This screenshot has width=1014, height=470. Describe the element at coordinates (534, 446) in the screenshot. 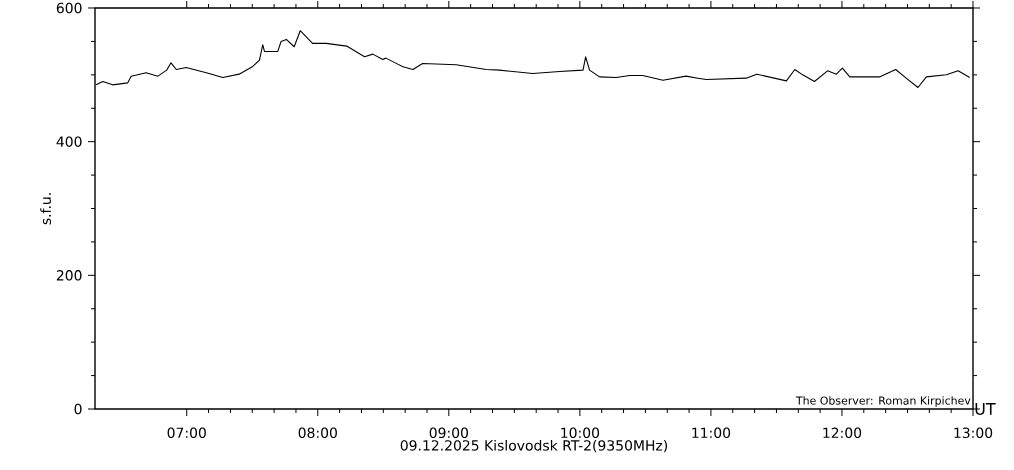

I see `x-axis-title: 09.12.2025 Kislovodsk RT-2(9350MHz)` at that location.